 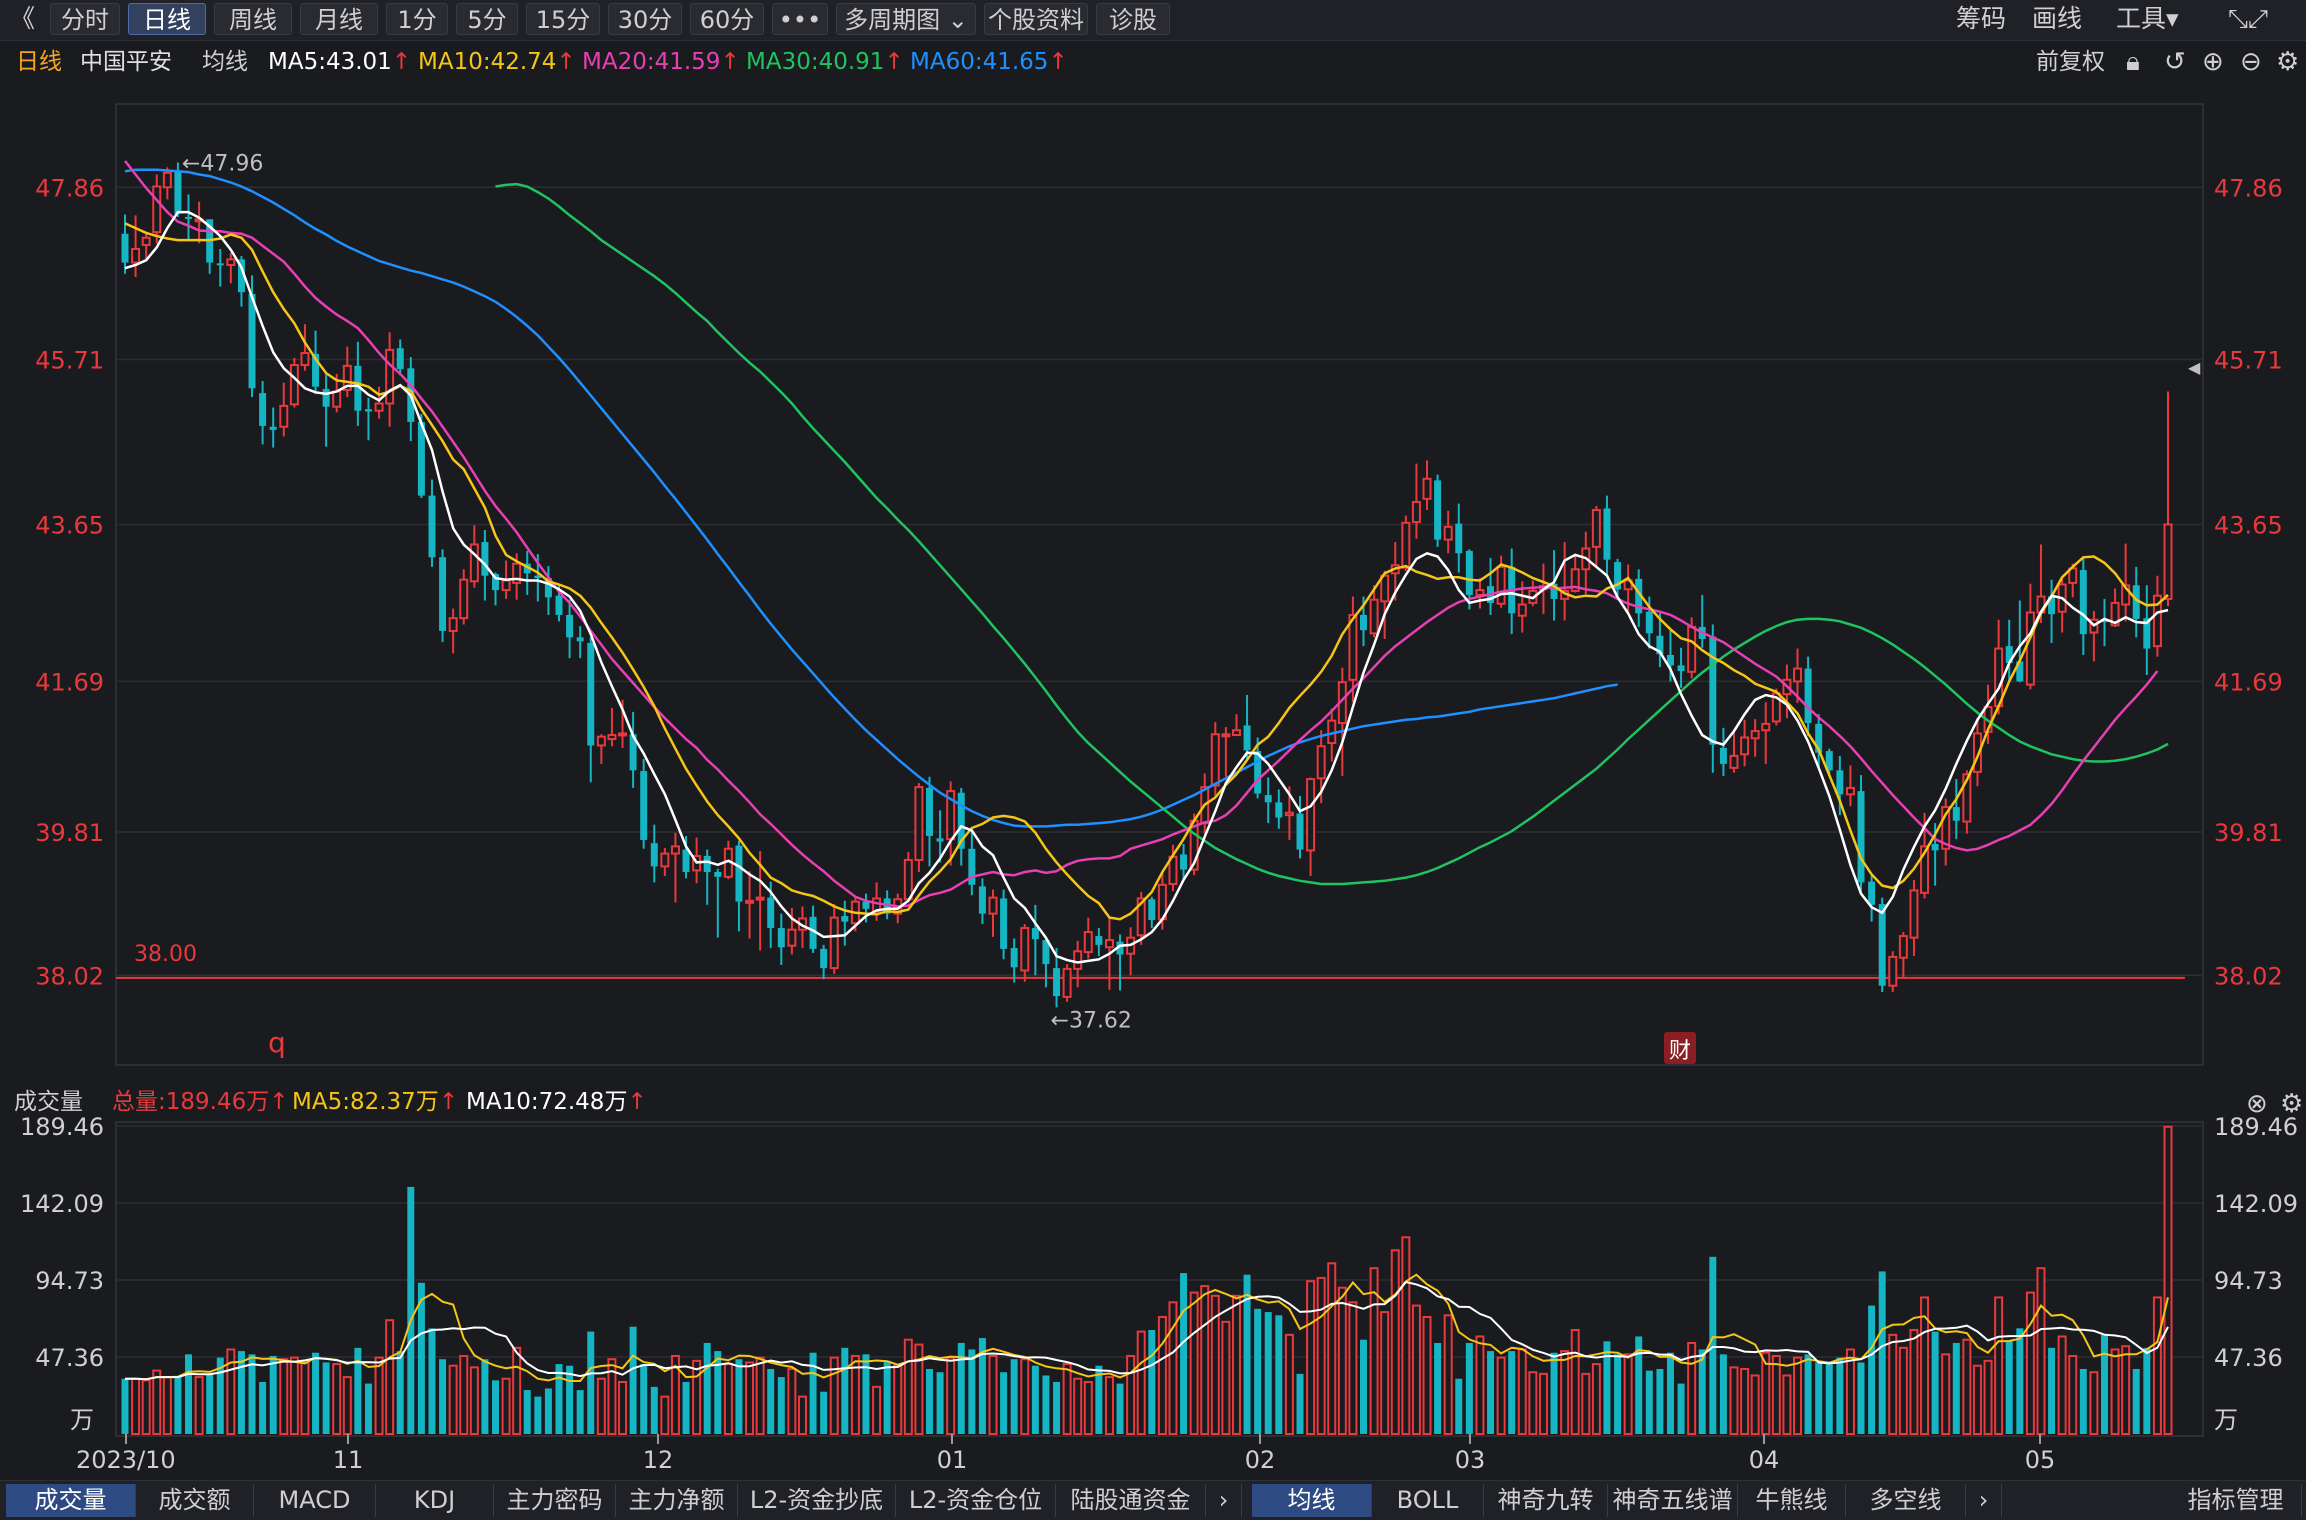 What do you see at coordinates (85, 19) in the screenshot?
I see `tab-1: 分时` at bounding box center [85, 19].